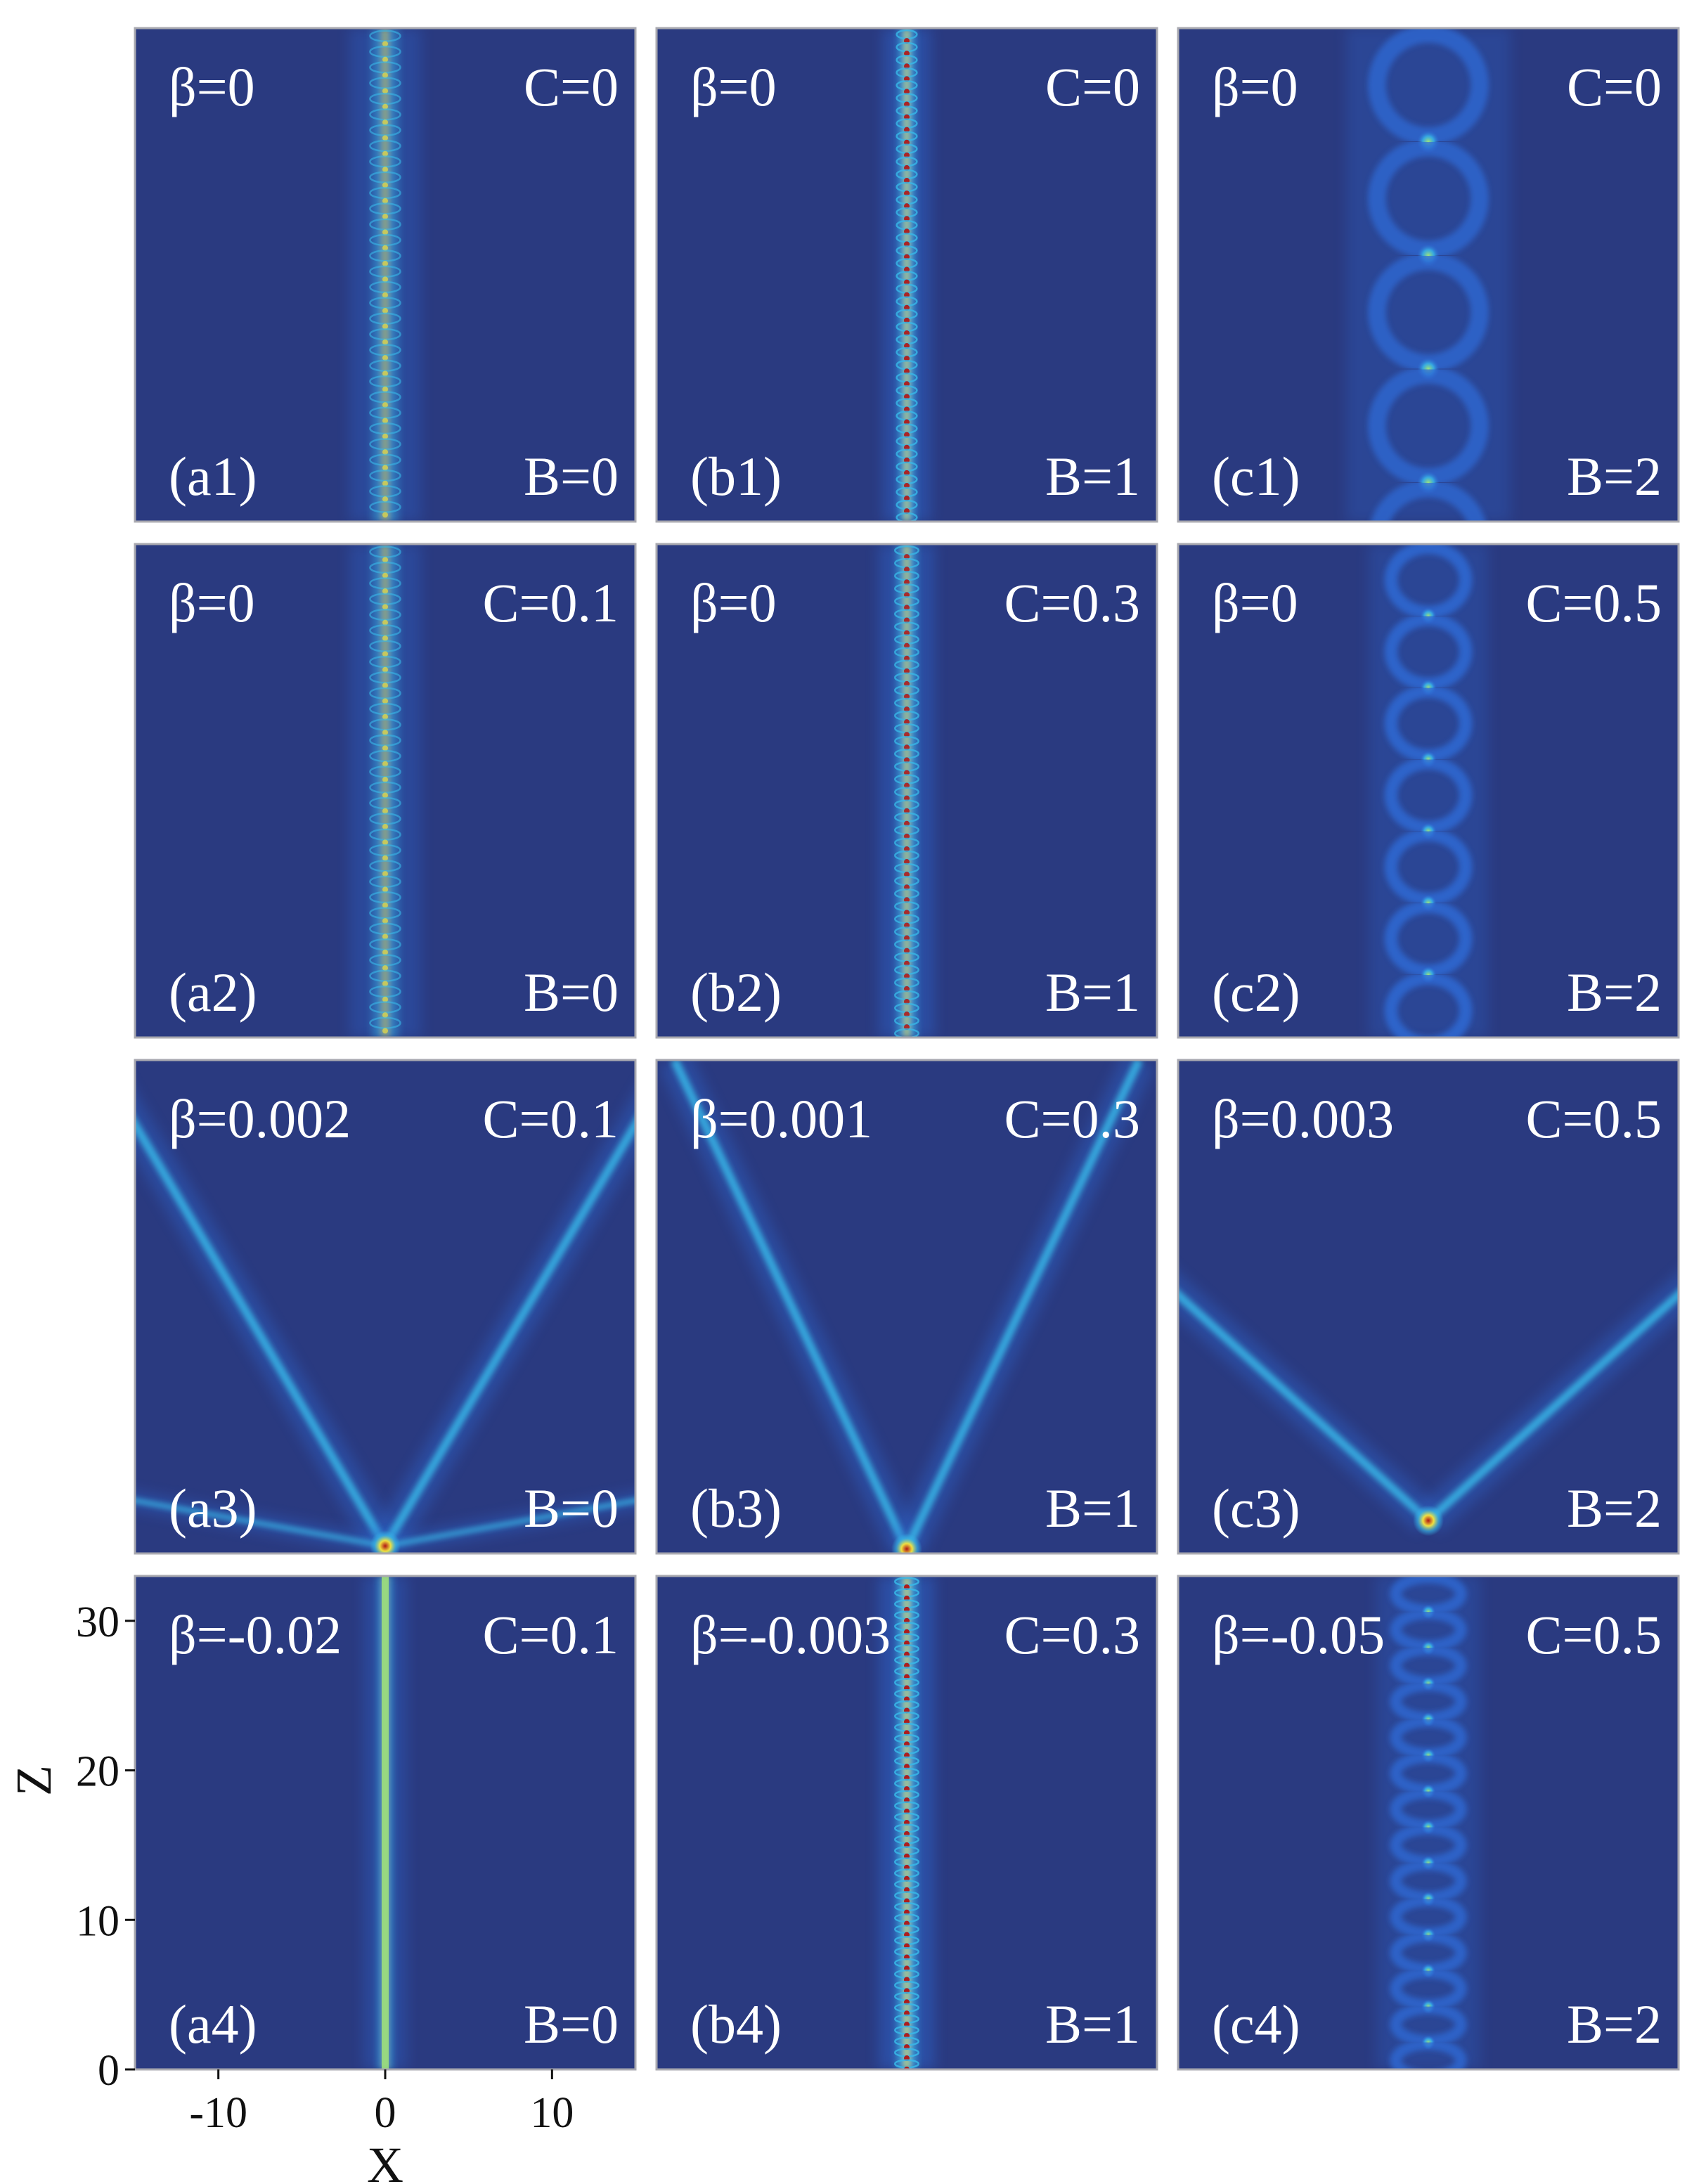 The image size is (1687, 2184). I want to click on panel-a4: β=-0.02 C=0.1 (a4) B=0, so click(385, 1823).